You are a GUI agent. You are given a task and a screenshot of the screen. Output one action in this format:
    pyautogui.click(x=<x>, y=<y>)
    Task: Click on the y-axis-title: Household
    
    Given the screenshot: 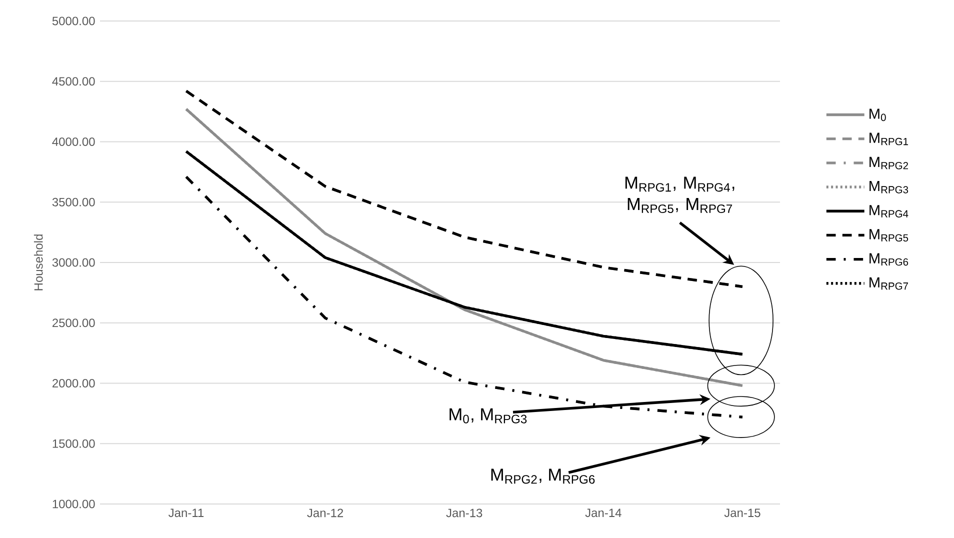 What is the action you would take?
    pyautogui.click(x=38, y=262)
    